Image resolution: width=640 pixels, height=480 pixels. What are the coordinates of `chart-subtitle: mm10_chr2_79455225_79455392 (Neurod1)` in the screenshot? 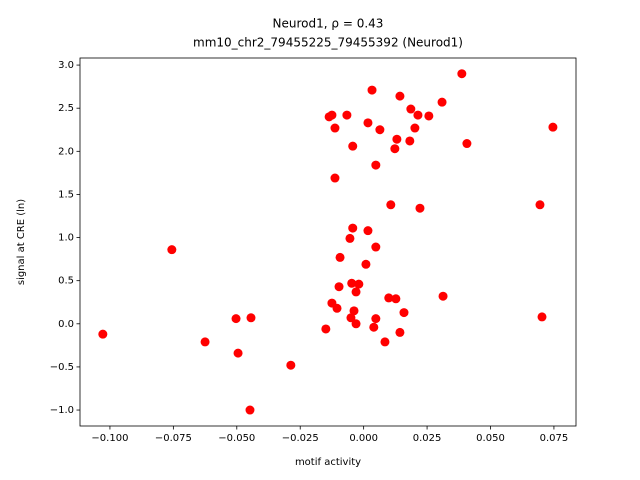 It's located at (328, 43).